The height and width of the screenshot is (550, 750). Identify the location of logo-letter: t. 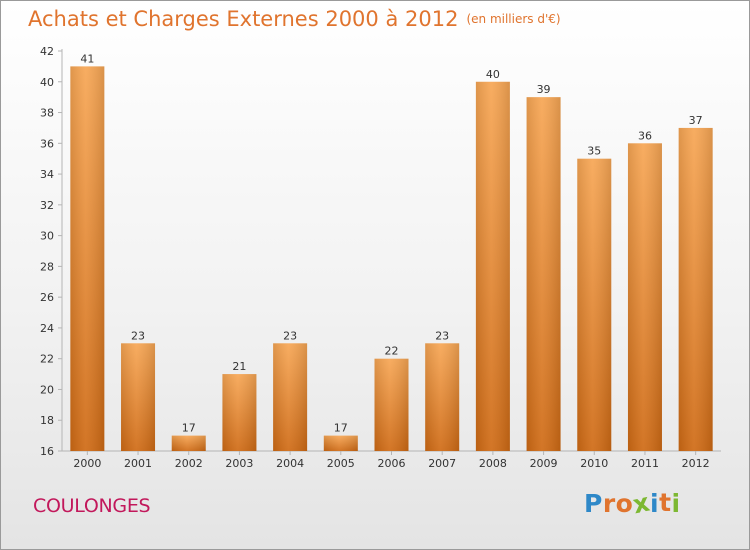
(665, 502).